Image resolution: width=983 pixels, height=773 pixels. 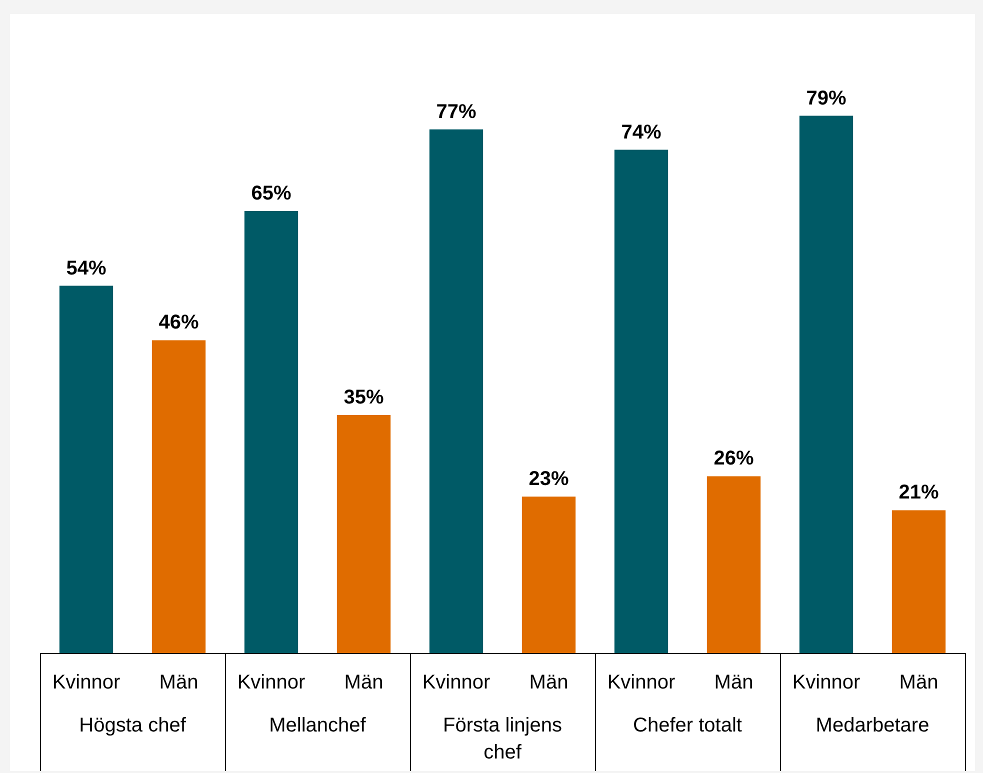 What do you see at coordinates (548, 479) in the screenshot?
I see `data-label: 23%` at bounding box center [548, 479].